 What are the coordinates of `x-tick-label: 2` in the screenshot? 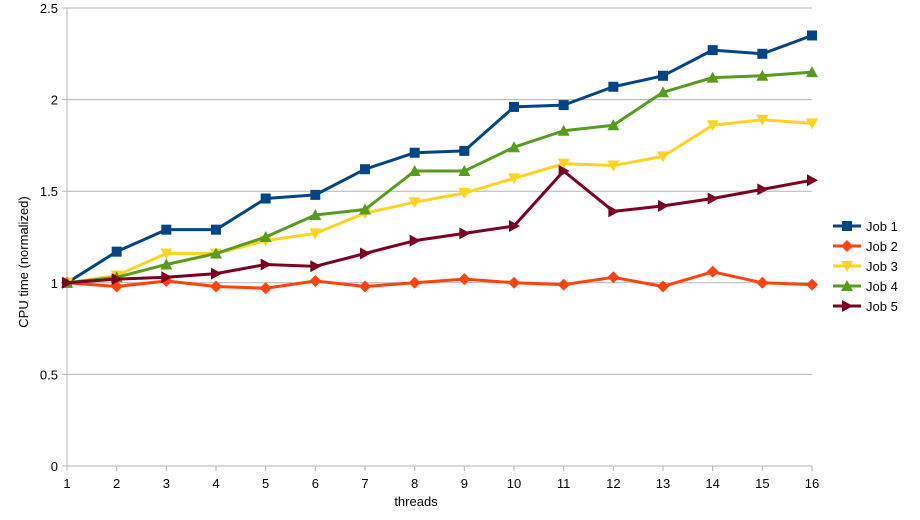 It's located at (116, 483).